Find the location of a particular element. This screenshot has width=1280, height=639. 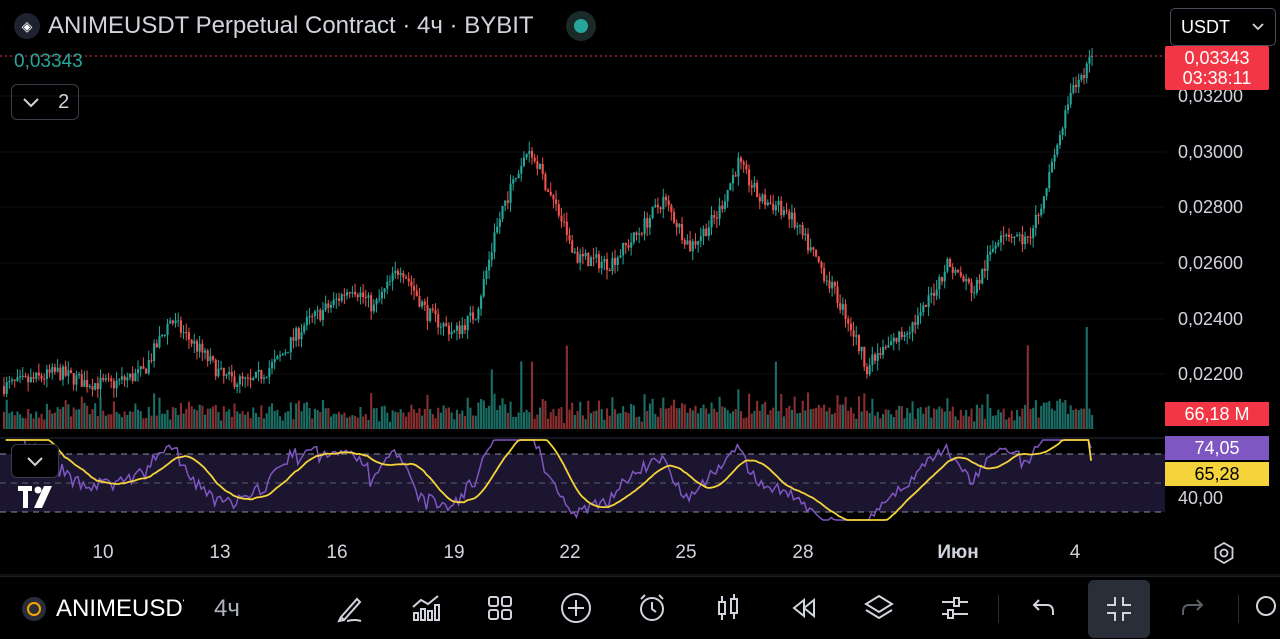

brush-icon is located at coordinates (350, 608).